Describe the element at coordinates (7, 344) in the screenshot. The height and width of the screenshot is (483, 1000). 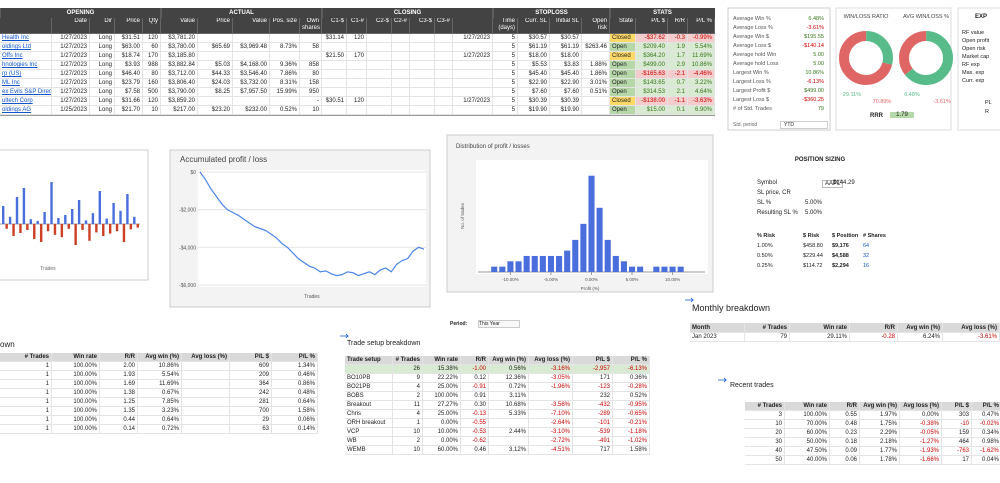
I see `section-title: own` at that location.